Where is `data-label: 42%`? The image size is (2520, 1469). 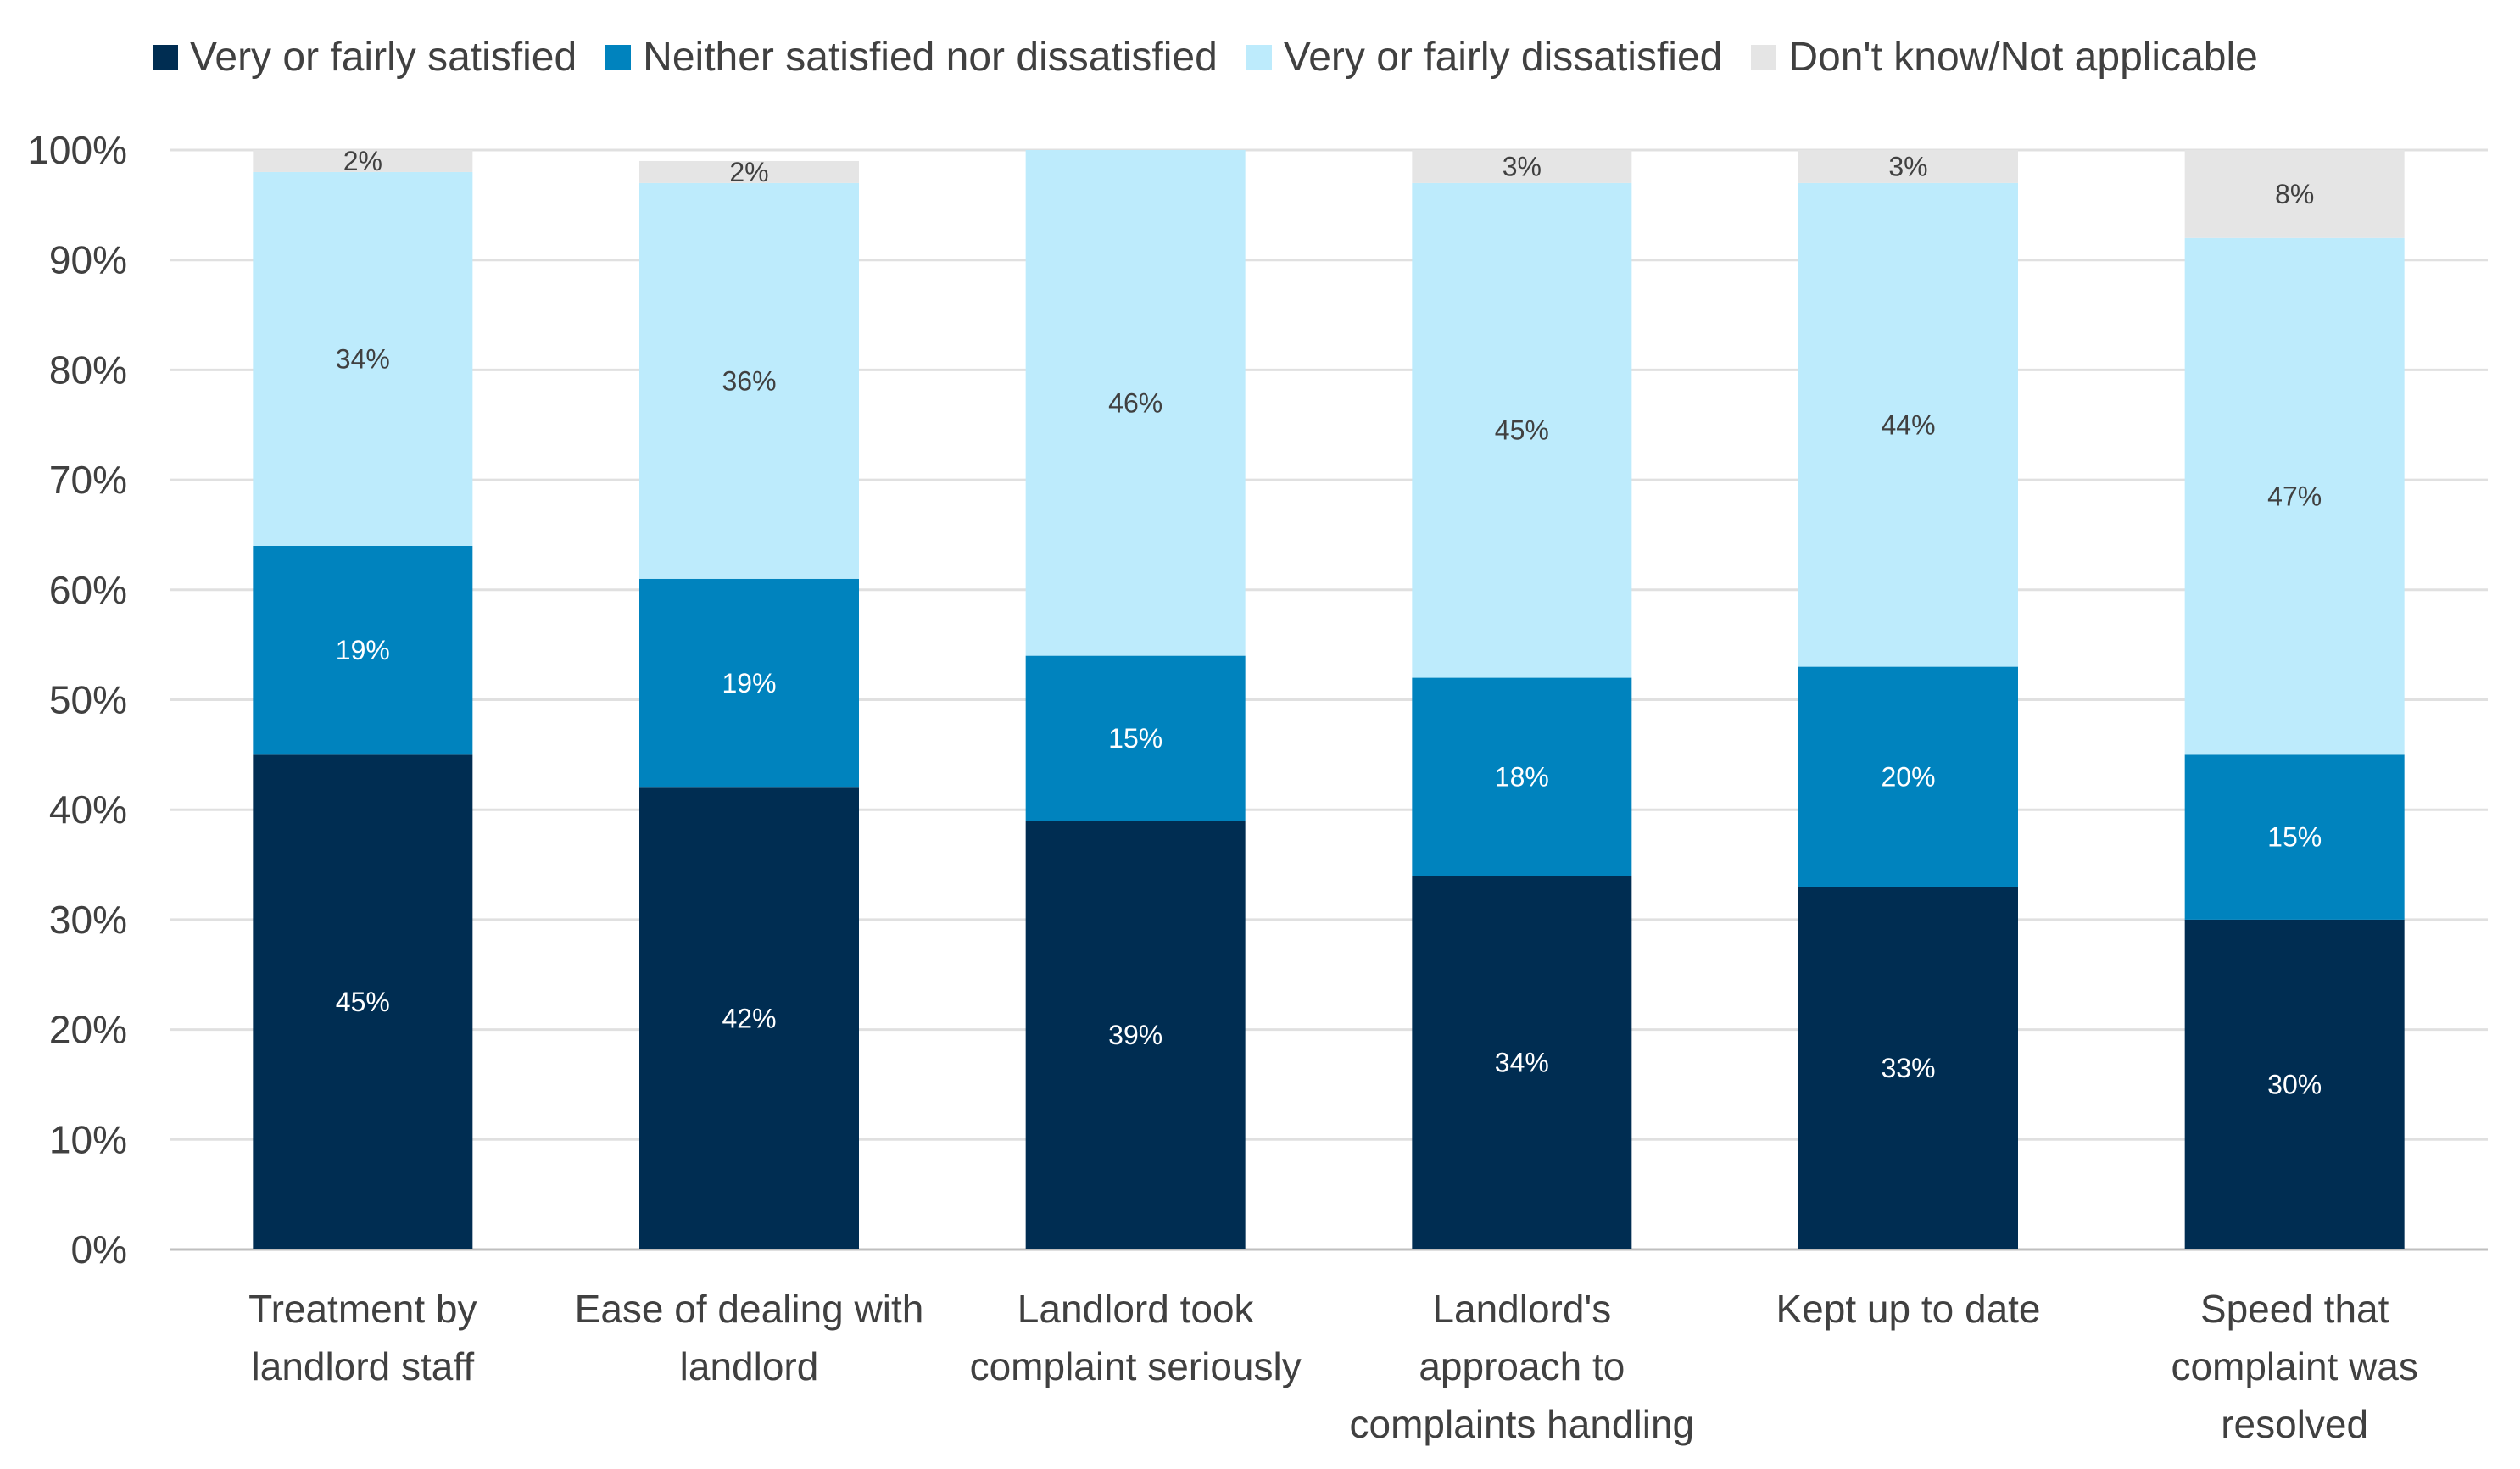
data-label: 42% is located at coordinates (749, 1019).